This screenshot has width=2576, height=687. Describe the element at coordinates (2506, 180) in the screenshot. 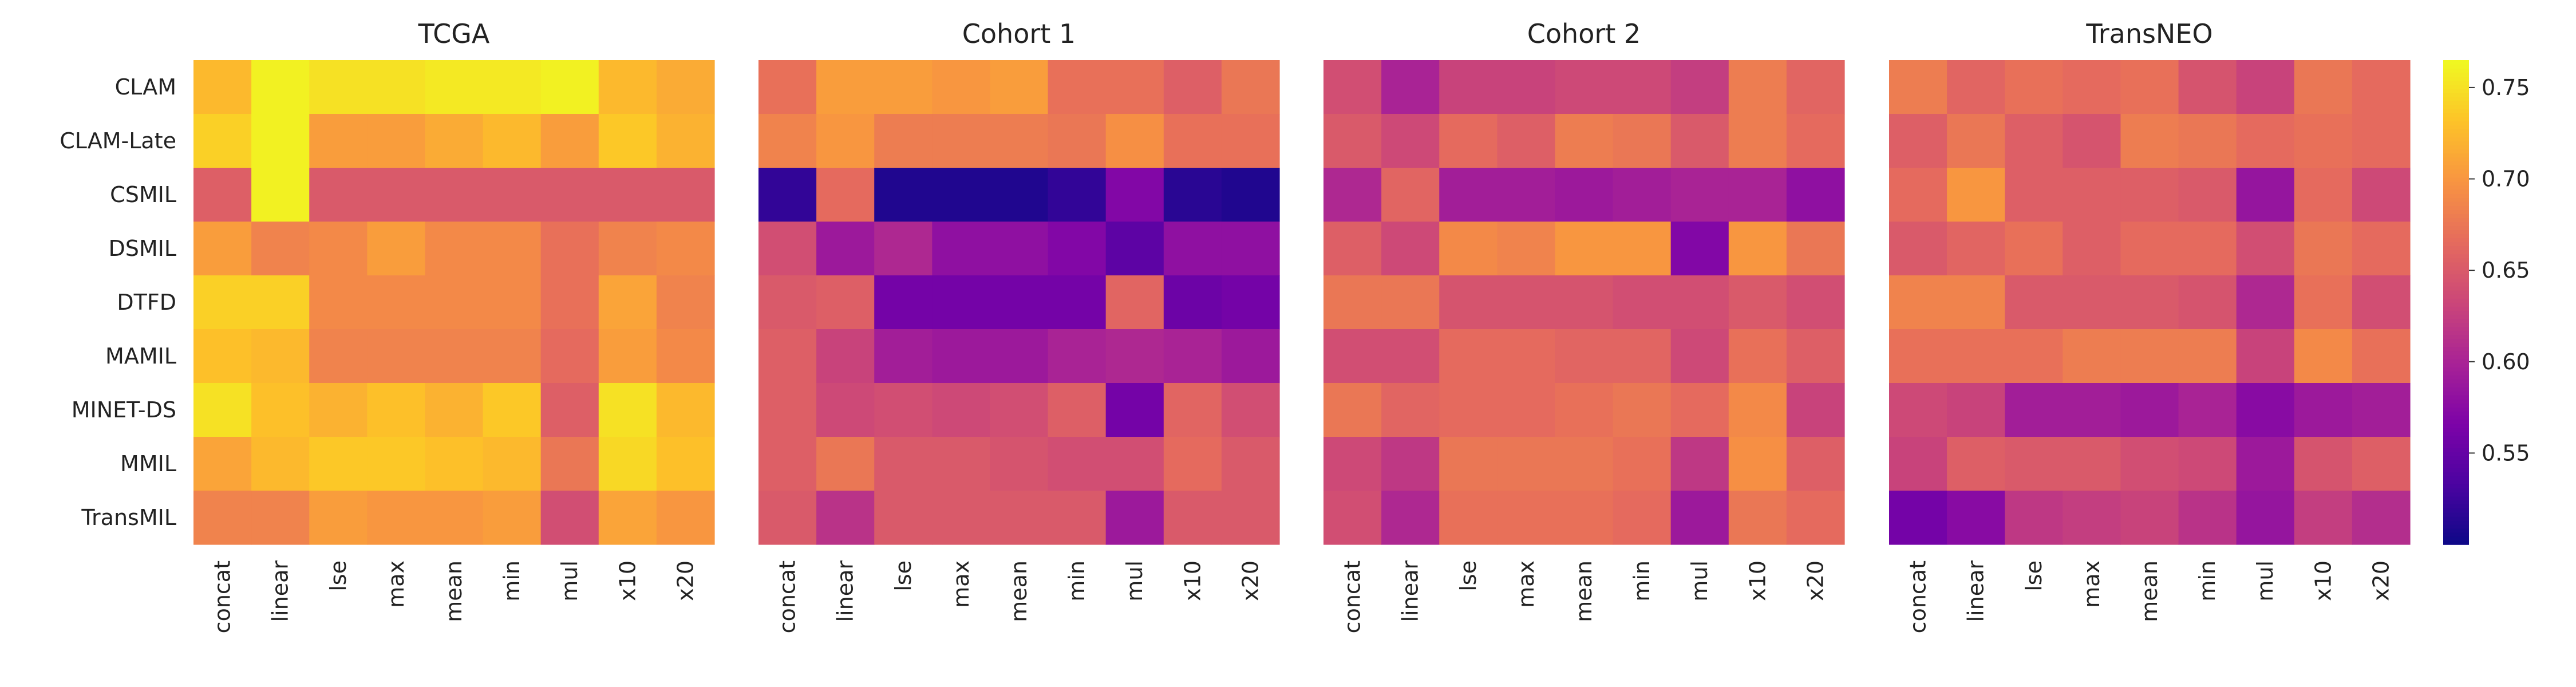

I see `colorbar-tick-label: 0.70` at that location.